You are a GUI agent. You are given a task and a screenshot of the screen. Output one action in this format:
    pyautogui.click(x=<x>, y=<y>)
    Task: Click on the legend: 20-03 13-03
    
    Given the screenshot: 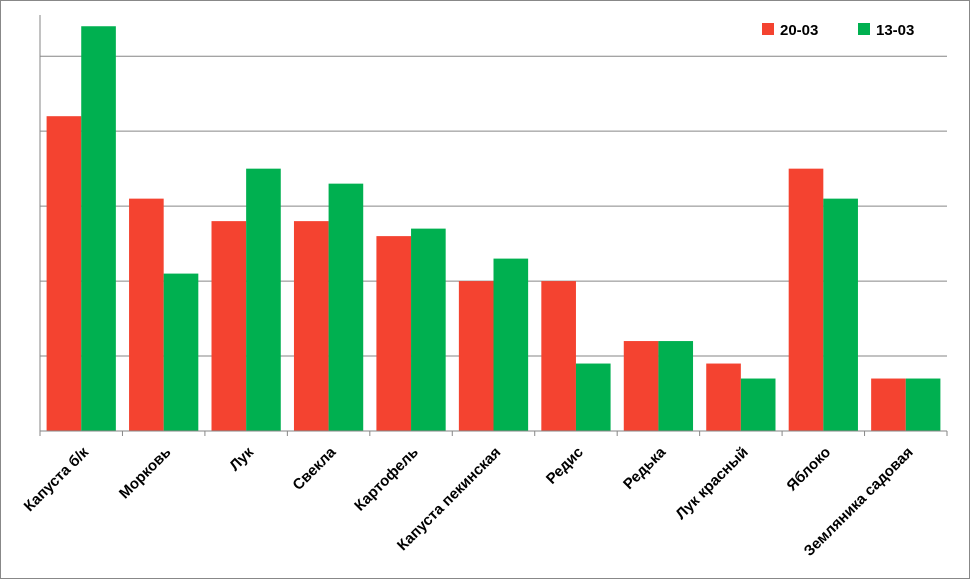 What is the action you would take?
    pyautogui.click(x=838, y=30)
    